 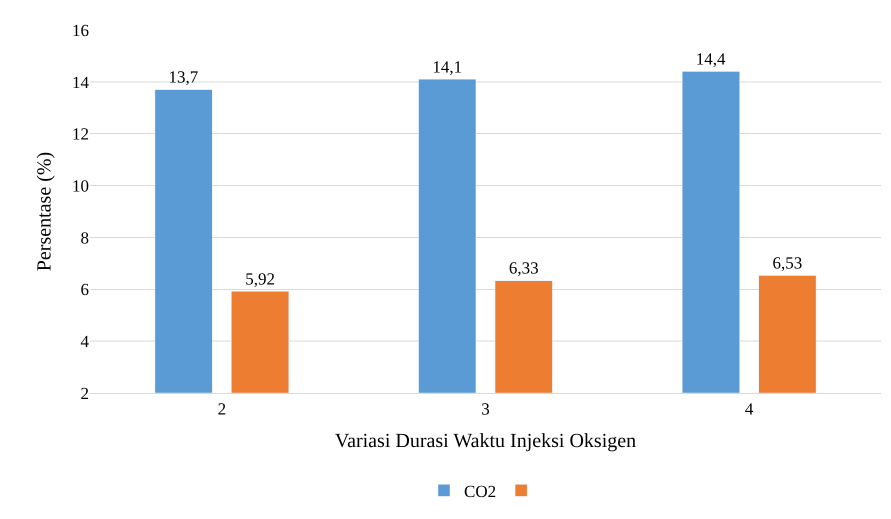 I want to click on data-label: 5,92, so click(x=260, y=278).